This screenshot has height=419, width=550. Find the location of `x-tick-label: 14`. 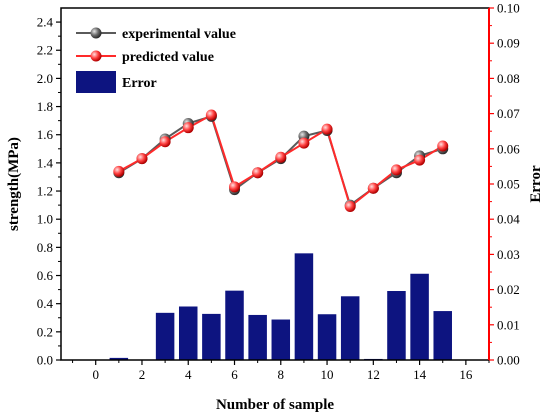

x-tick-label: 14 is located at coordinates (420, 374).